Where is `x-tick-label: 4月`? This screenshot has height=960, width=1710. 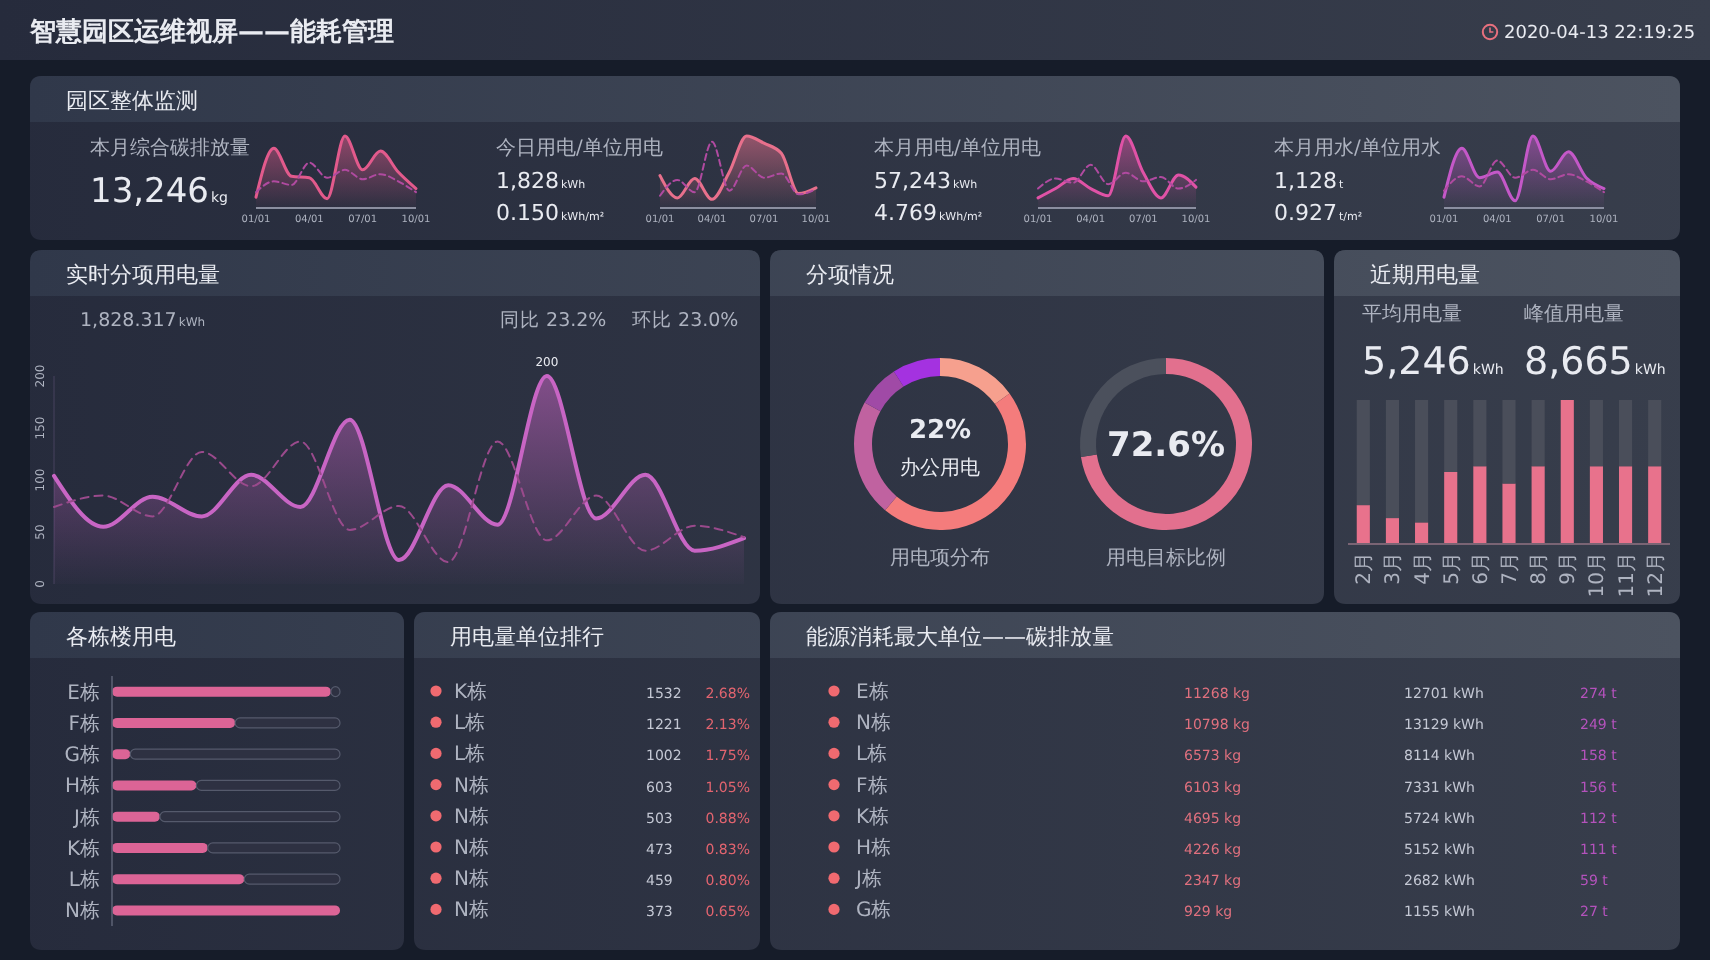 x-tick-label: 4月 is located at coordinates (1423, 568).